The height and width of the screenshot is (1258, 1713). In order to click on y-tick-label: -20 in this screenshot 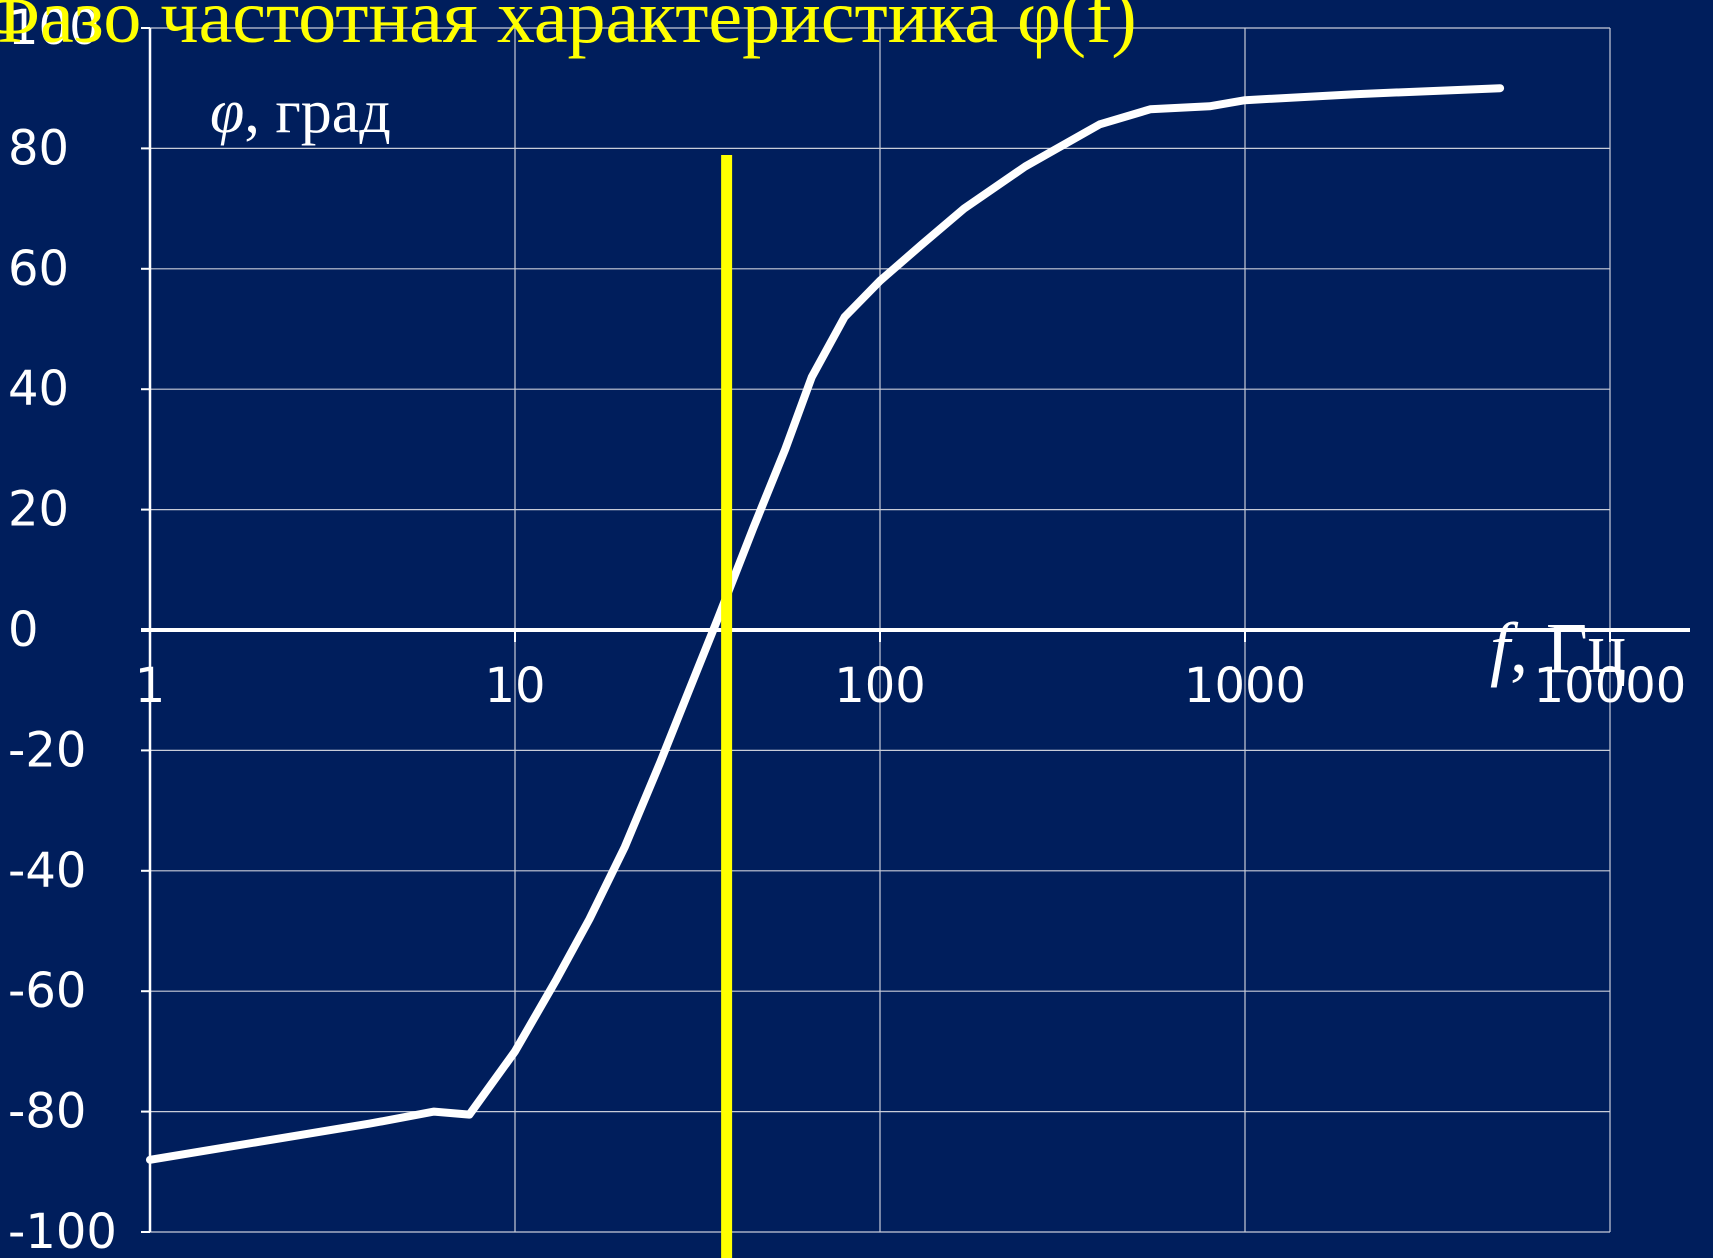, I will do `click(47, 750)`.